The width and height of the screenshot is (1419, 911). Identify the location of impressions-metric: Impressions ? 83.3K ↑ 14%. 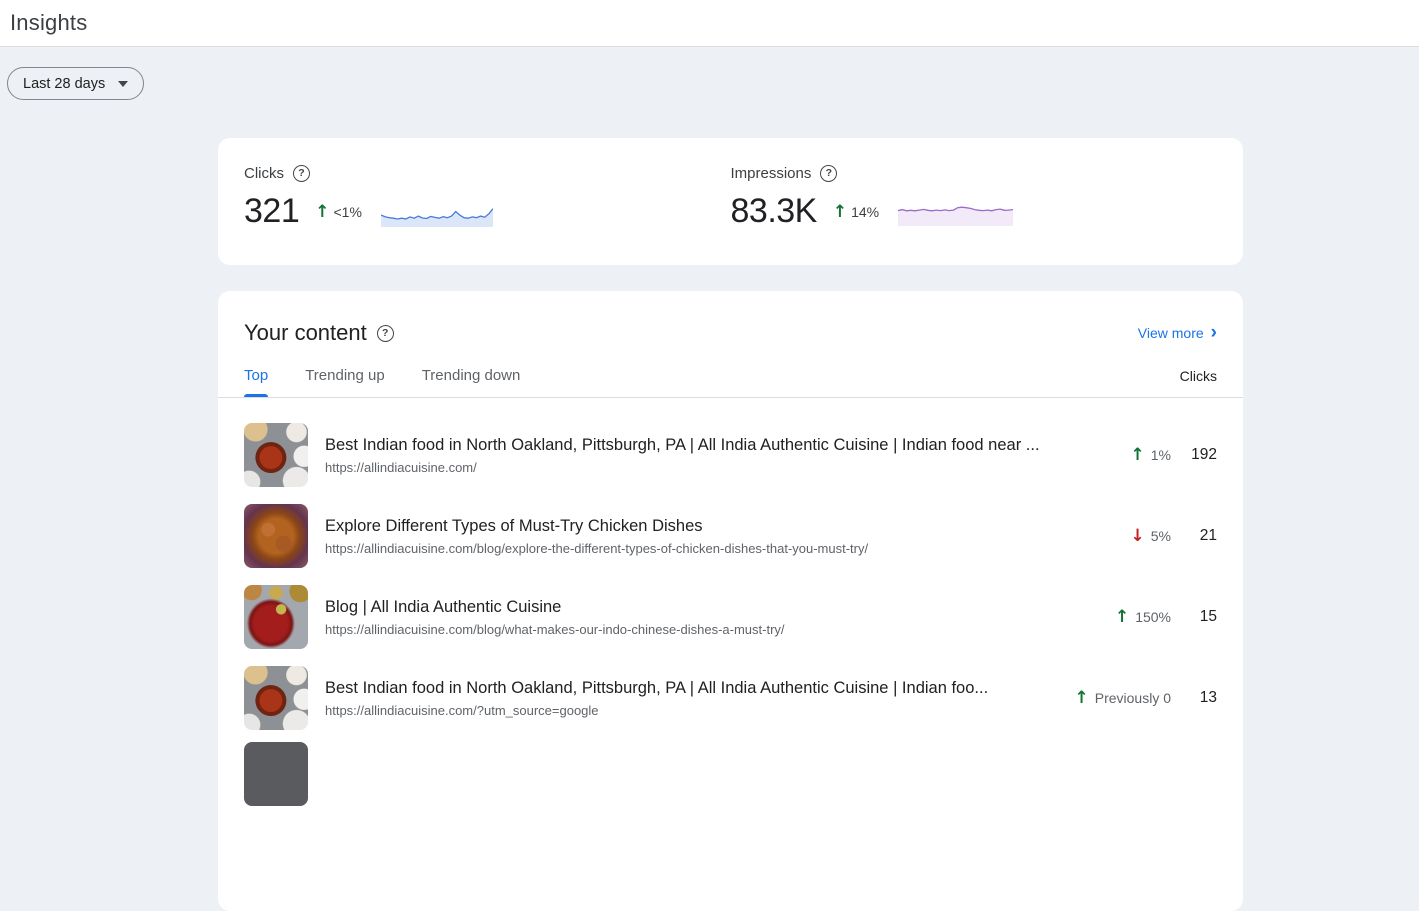
(974, 215).